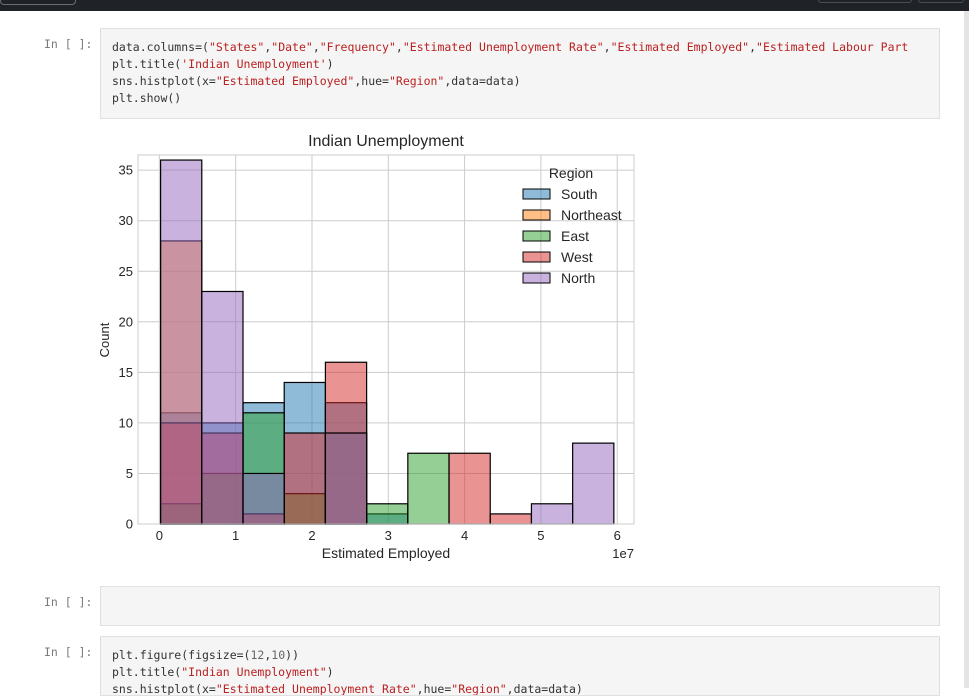 The height and width of the screenshot is (696, 969). What do you see at coordinates (388, 535) in the screenshot?
I see `x-tick-label: 3` at bounding box center [388, 535].